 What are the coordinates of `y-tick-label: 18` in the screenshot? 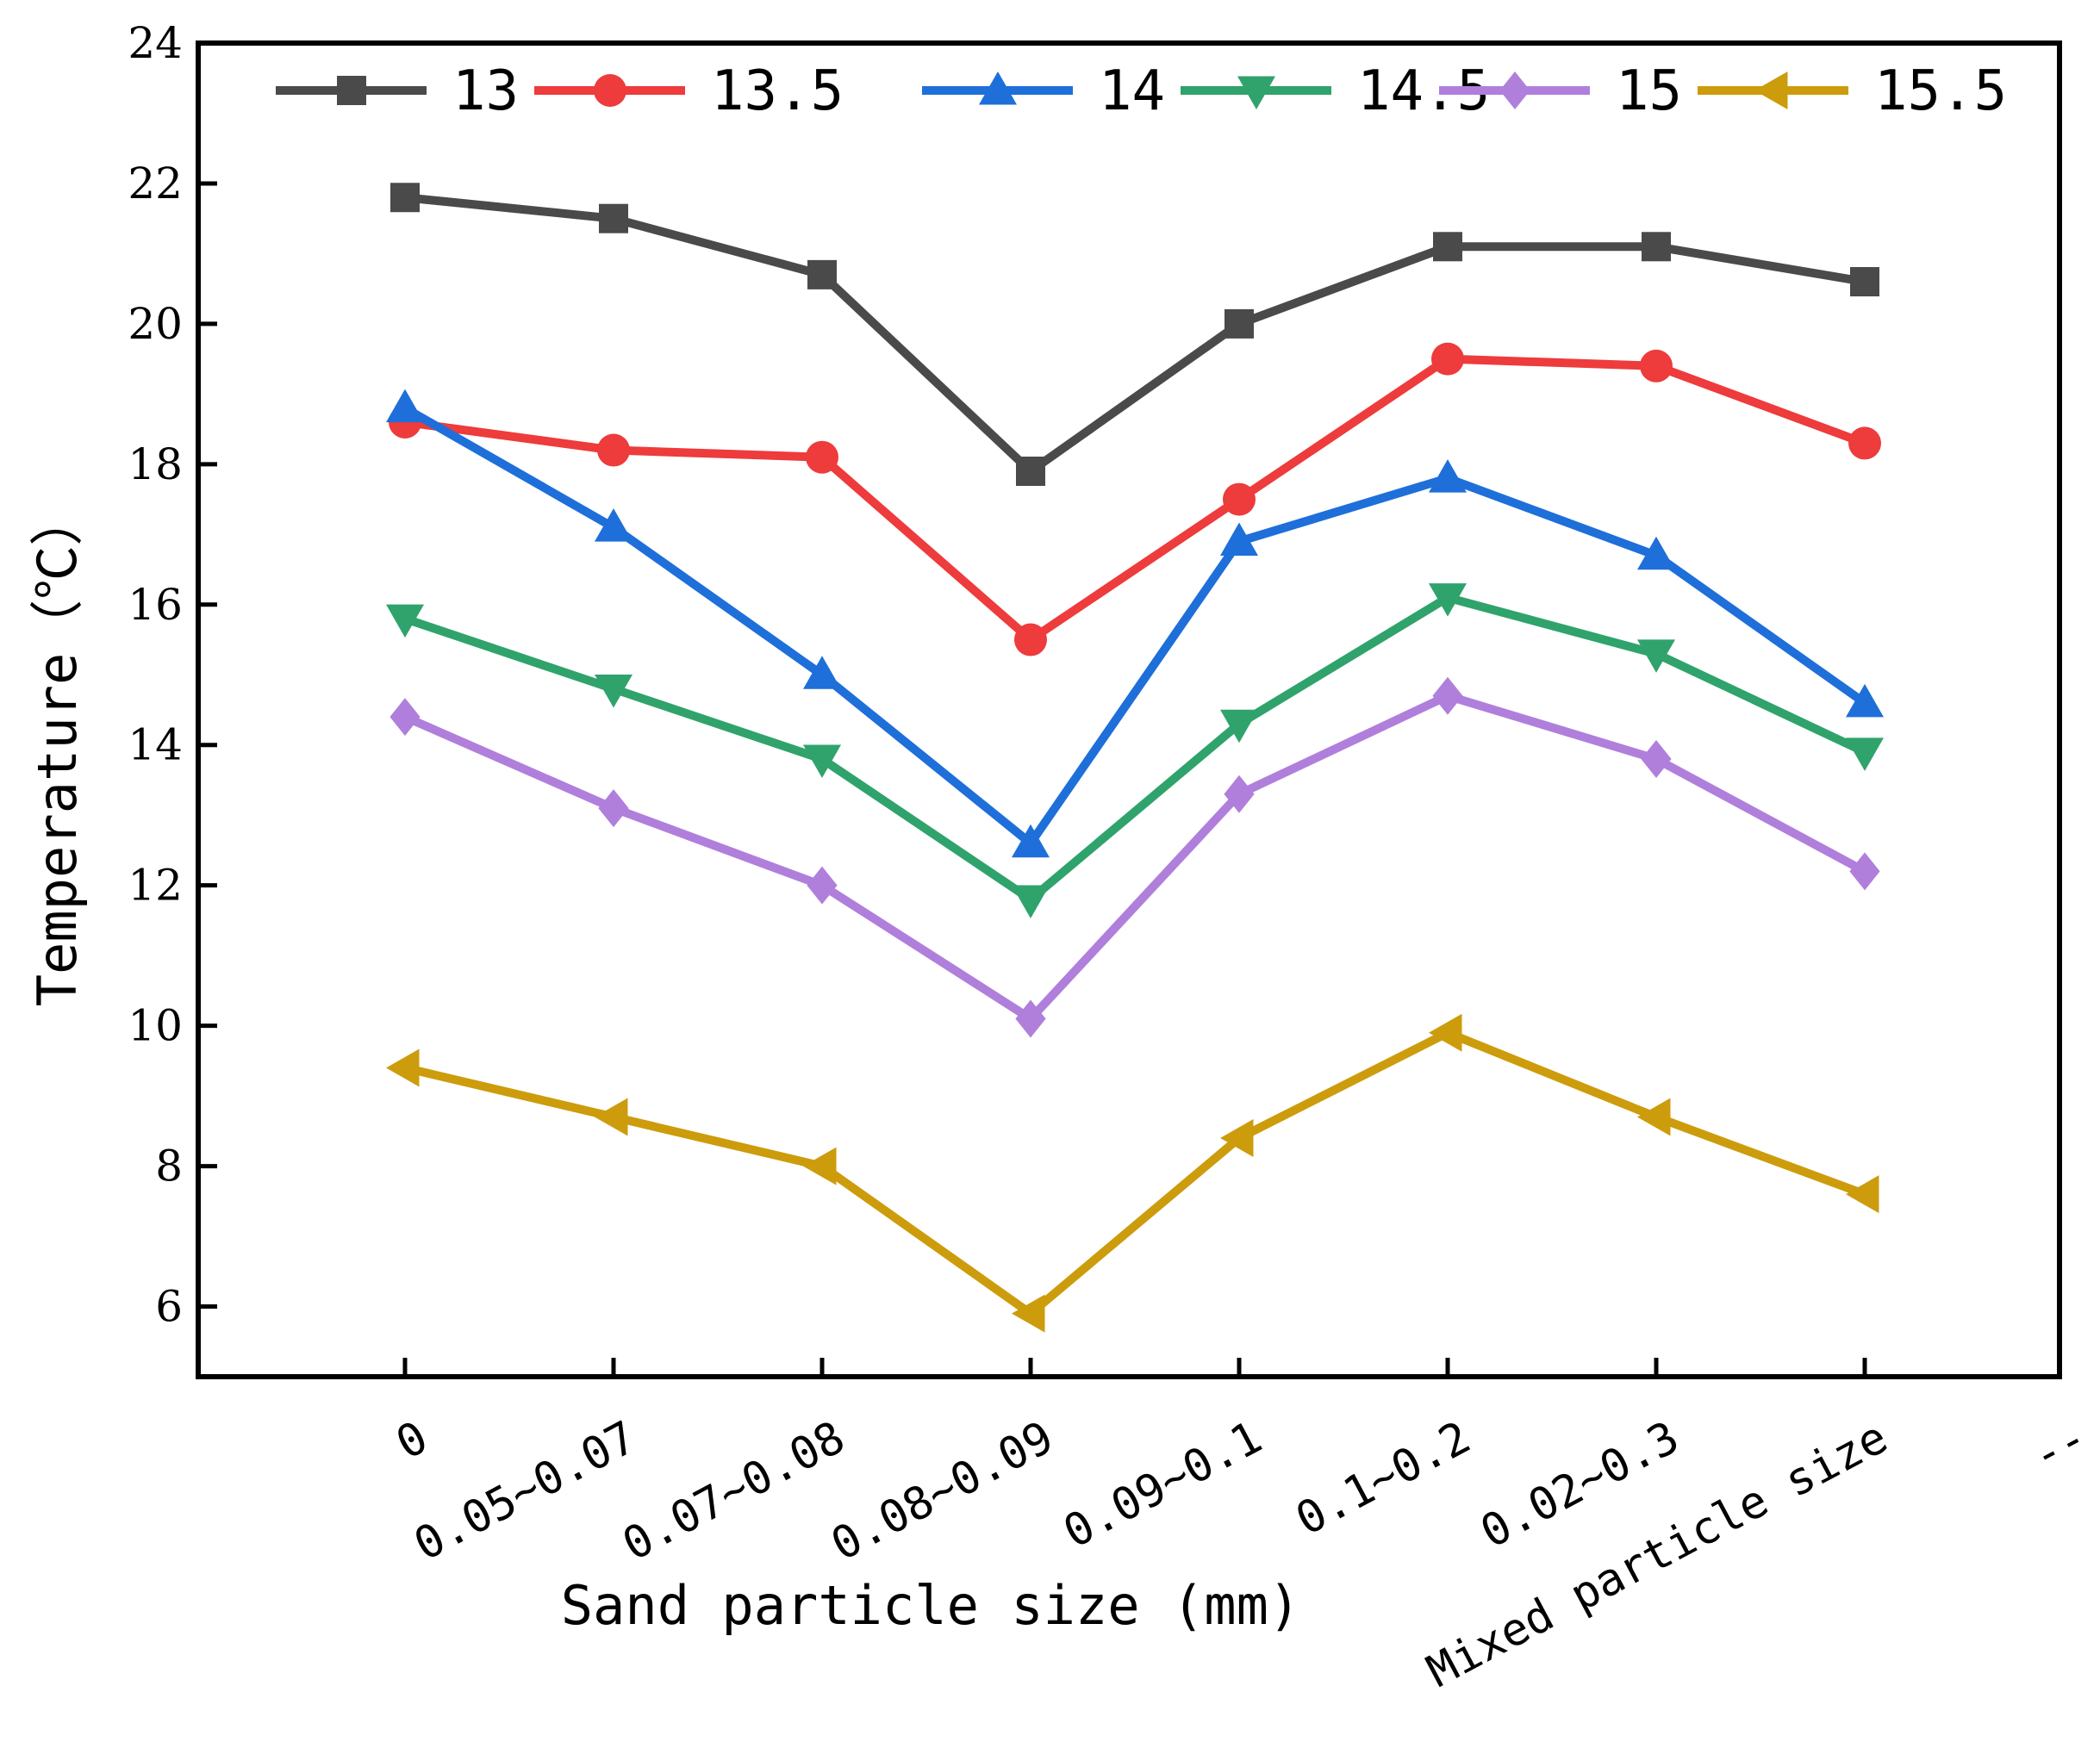 It's located at (155, 464).